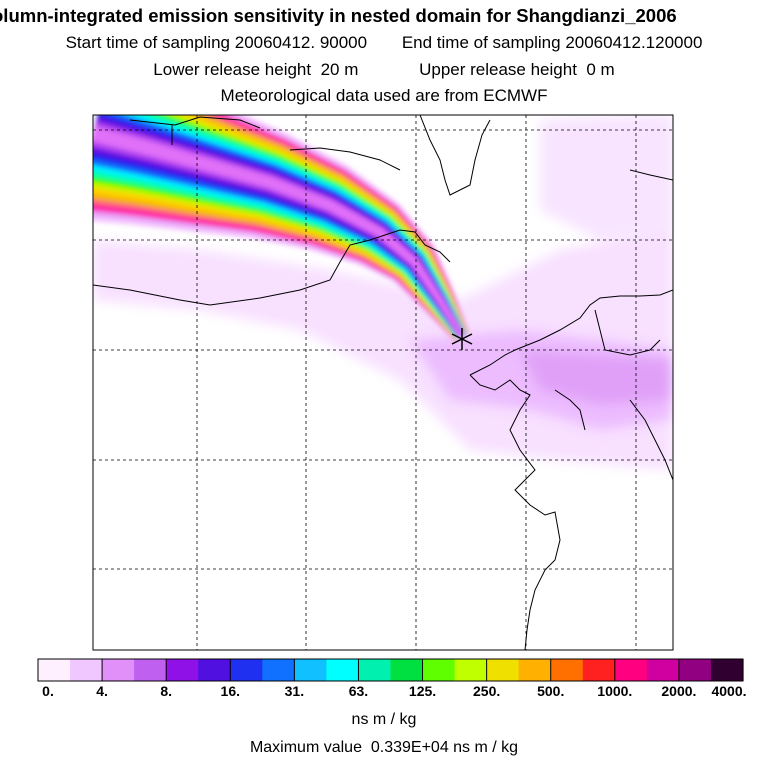  Describe the element at coordinates (384, 719) in the screenshot. I see `legend-units: ns m / kg` at that location.